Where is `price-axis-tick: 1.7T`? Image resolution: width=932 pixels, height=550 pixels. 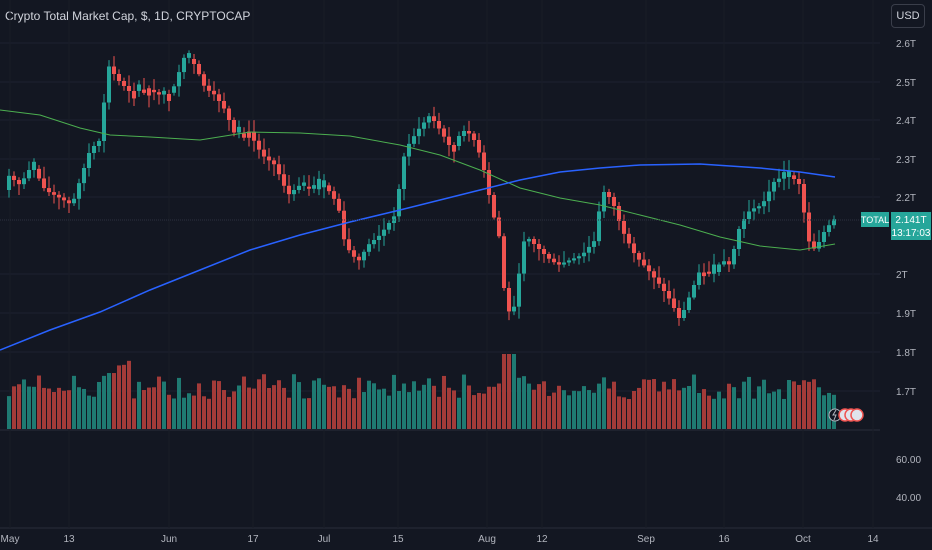 price-axis-tick: 1.7T is located at coordinates (906, 392).